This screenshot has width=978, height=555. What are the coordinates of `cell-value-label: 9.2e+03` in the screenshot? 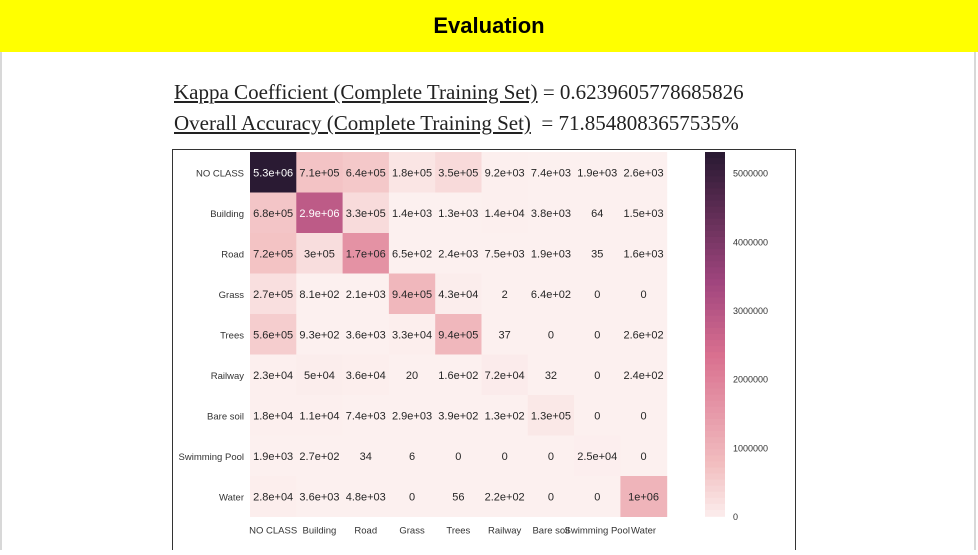 It's located at (505, 173).